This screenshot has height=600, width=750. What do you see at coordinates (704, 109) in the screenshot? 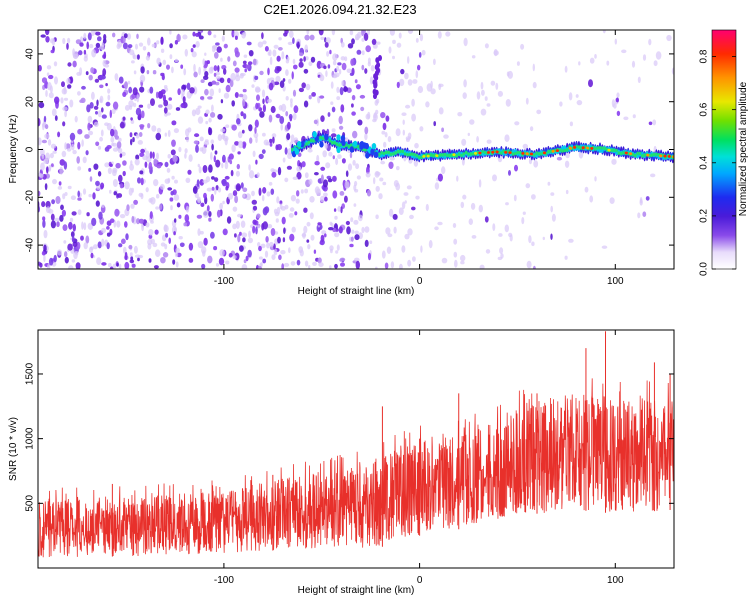
I see `colorbar-tick-label: 0.6` at bounding box center [704, 109].